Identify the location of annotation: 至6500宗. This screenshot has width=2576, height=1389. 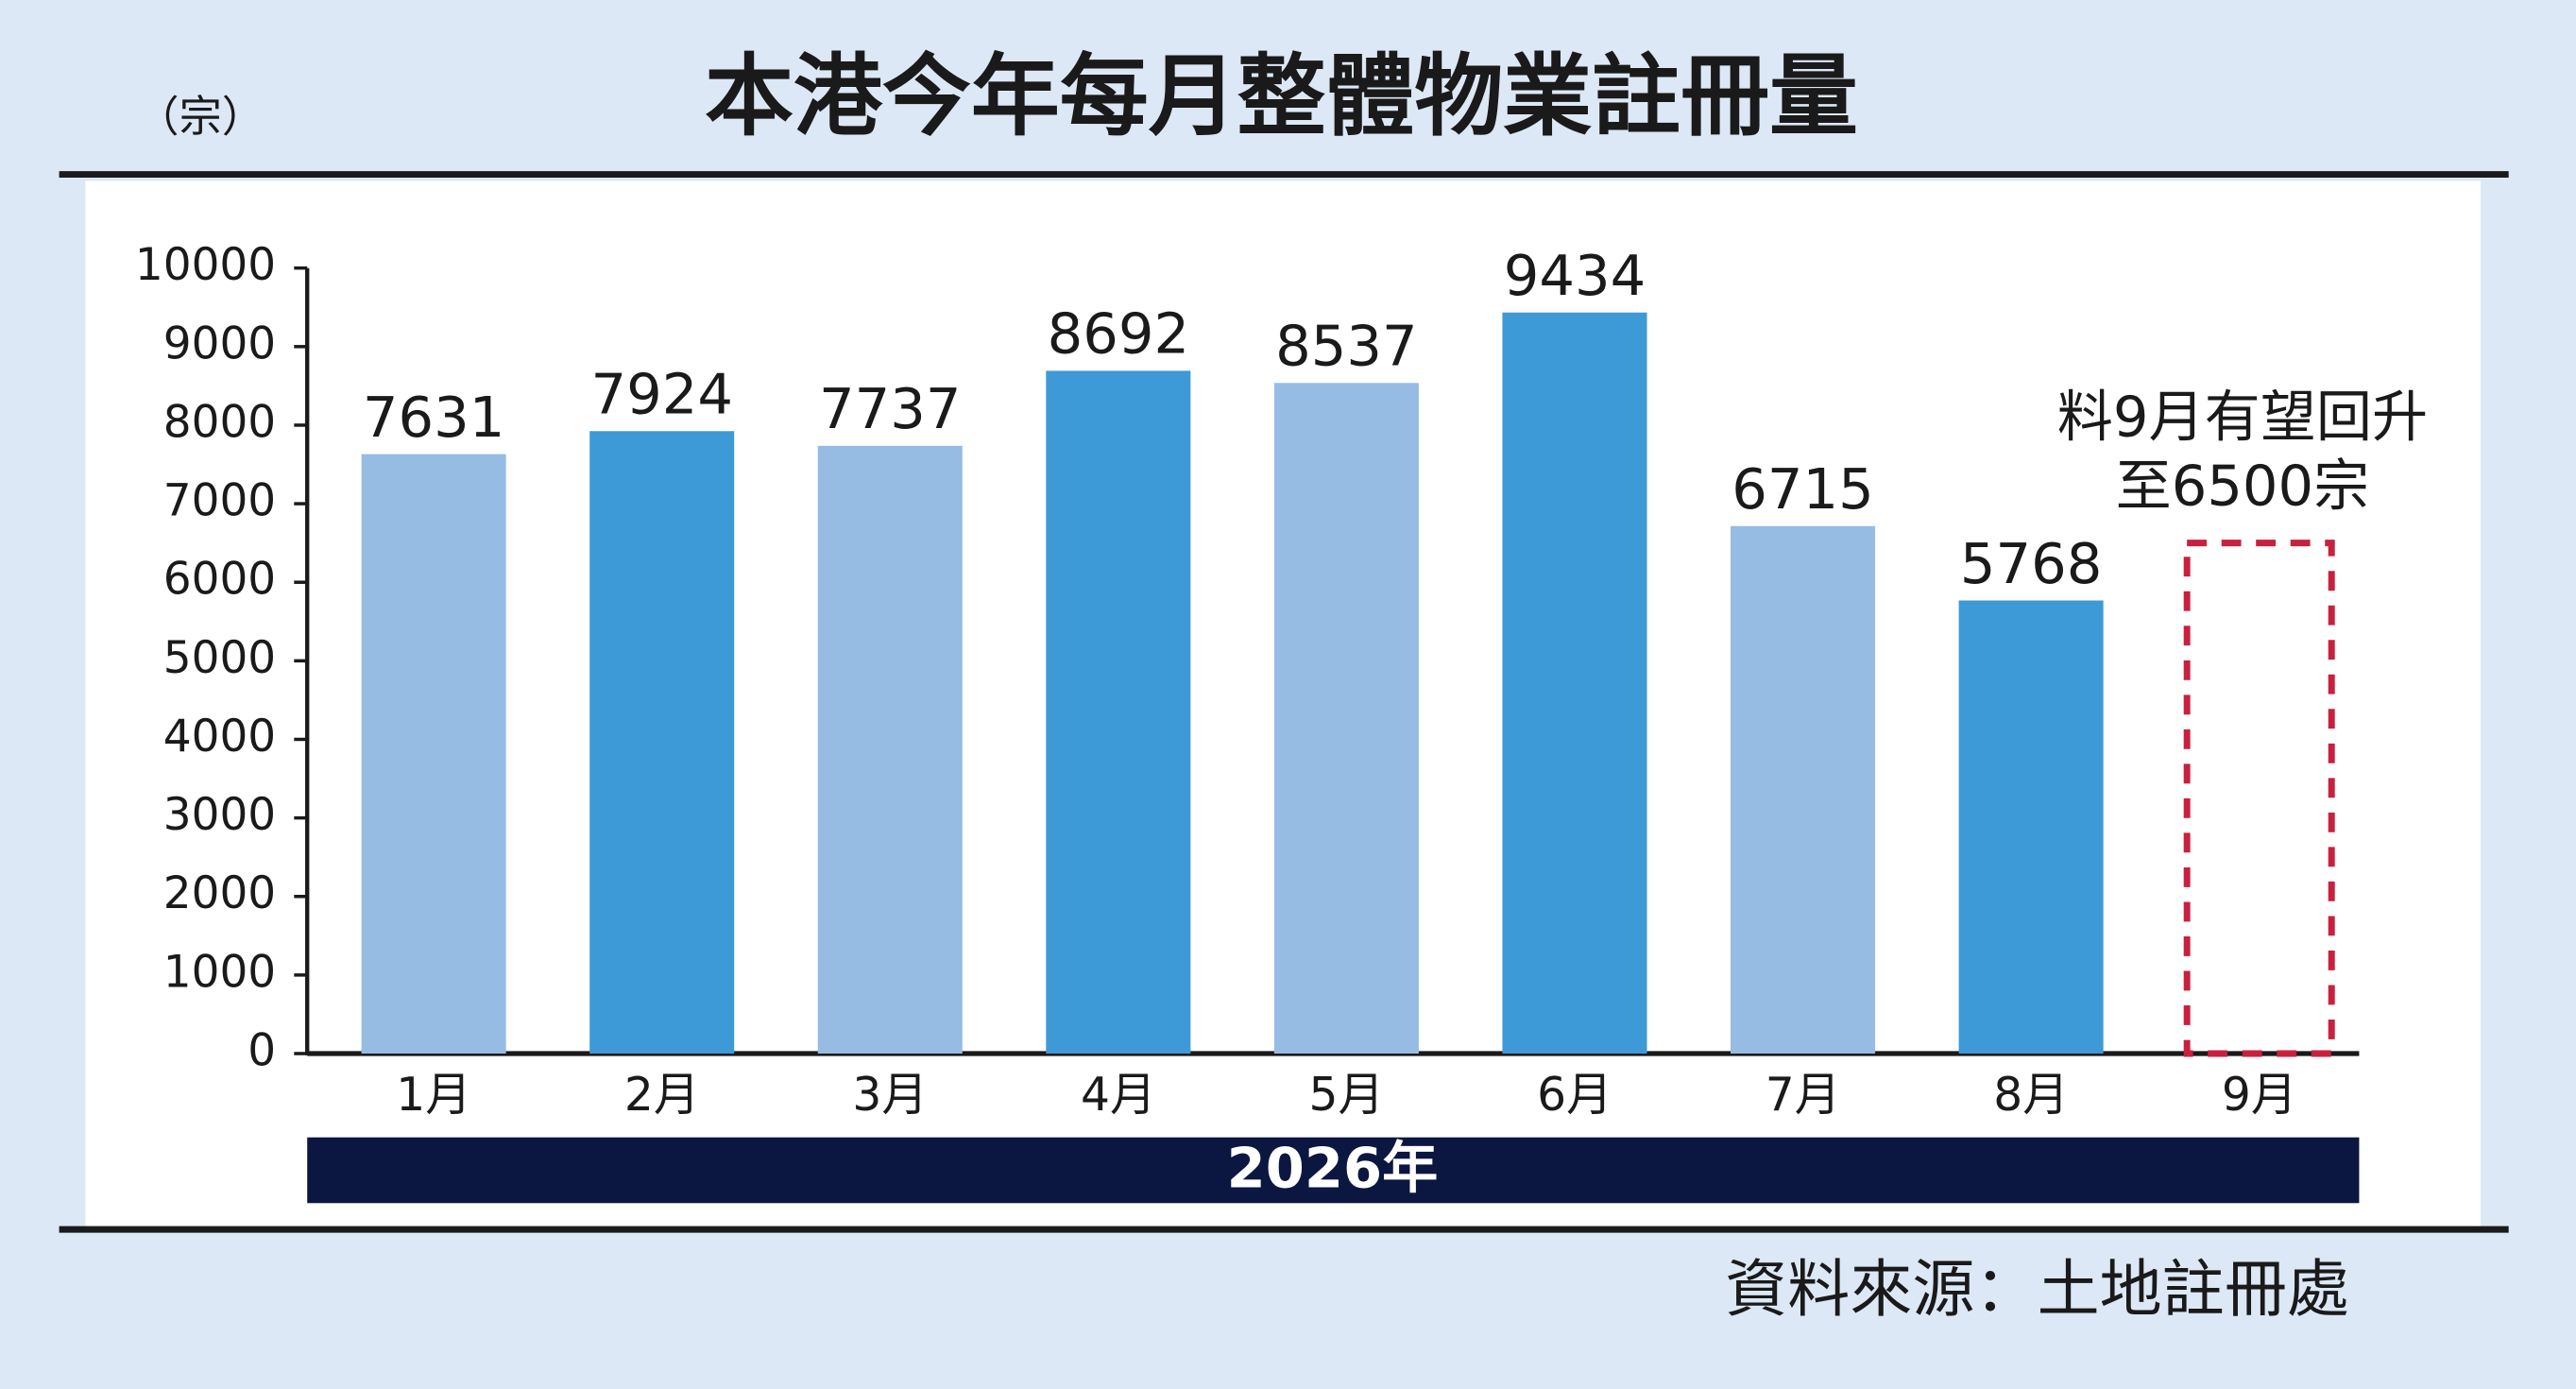
(2243, 486).